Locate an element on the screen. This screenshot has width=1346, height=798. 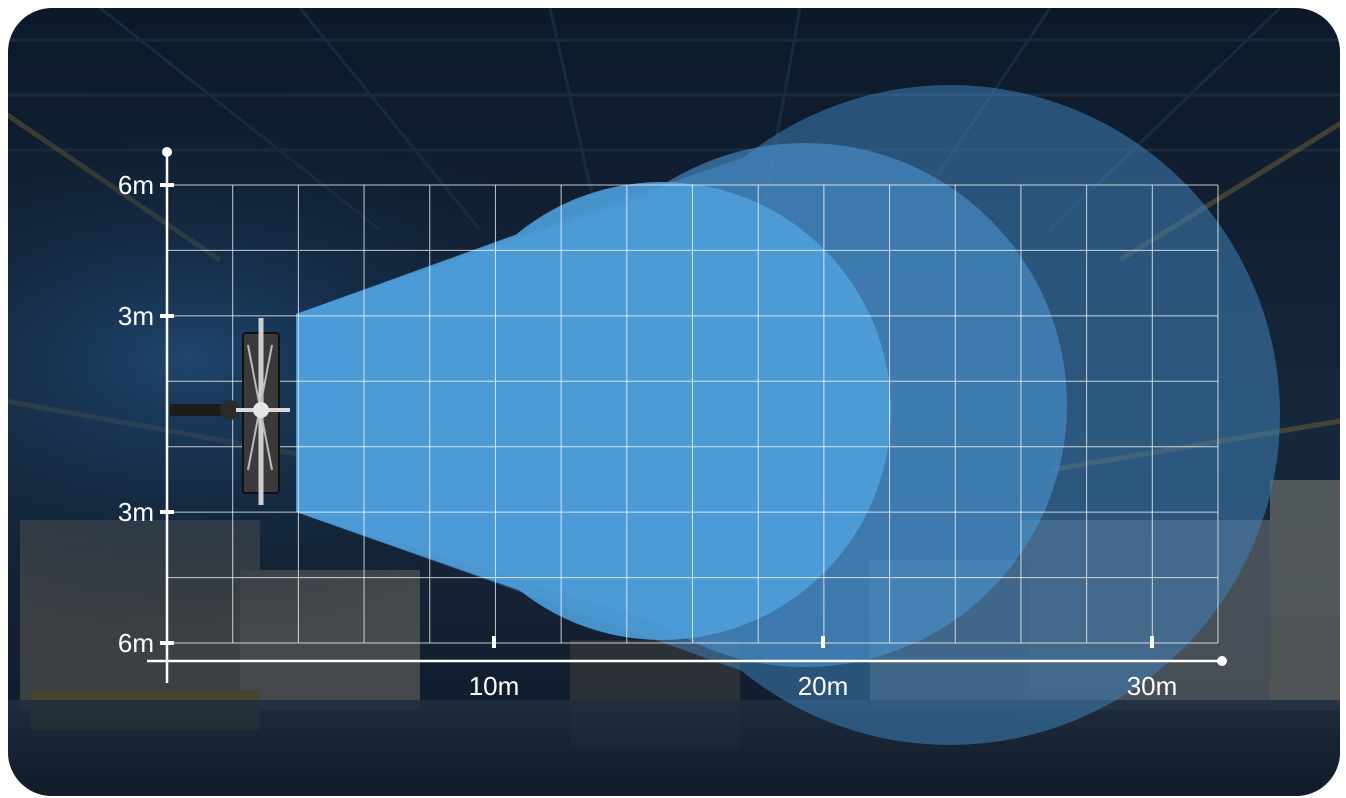
x-axis-ticks: 10m 20m 30m is located at coordinates (823, 668).